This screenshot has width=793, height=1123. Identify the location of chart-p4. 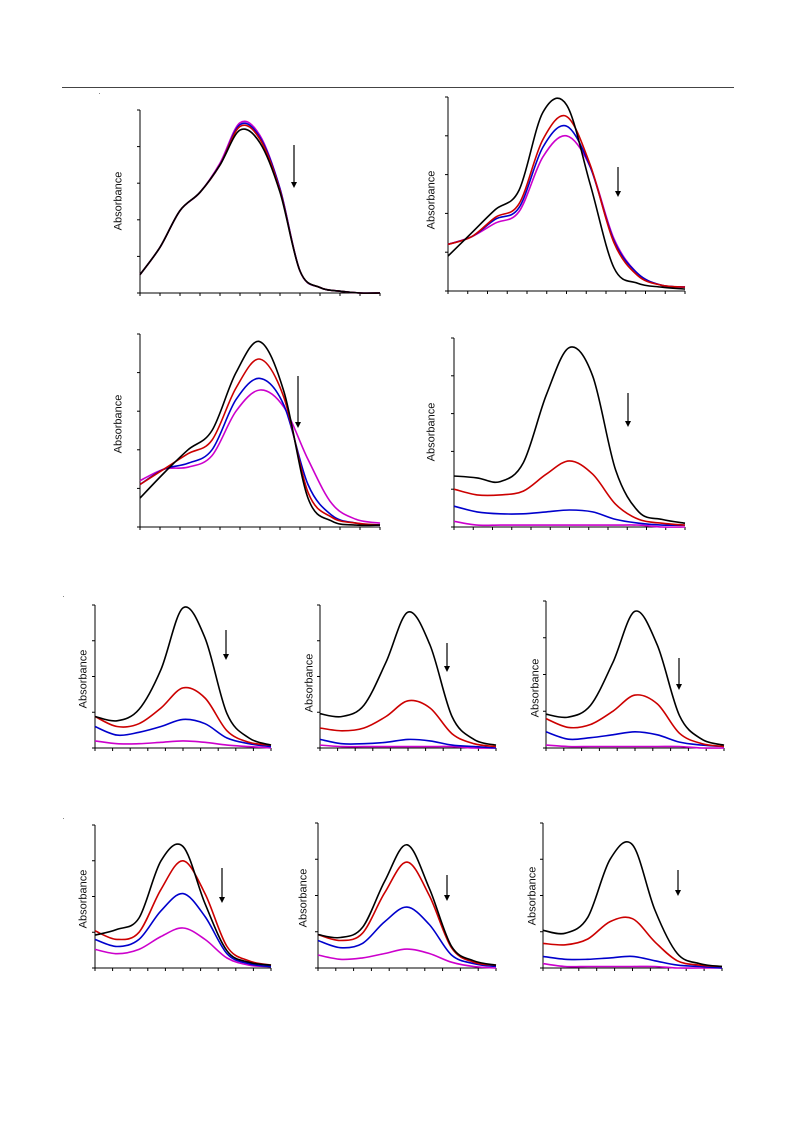
(568, 433).